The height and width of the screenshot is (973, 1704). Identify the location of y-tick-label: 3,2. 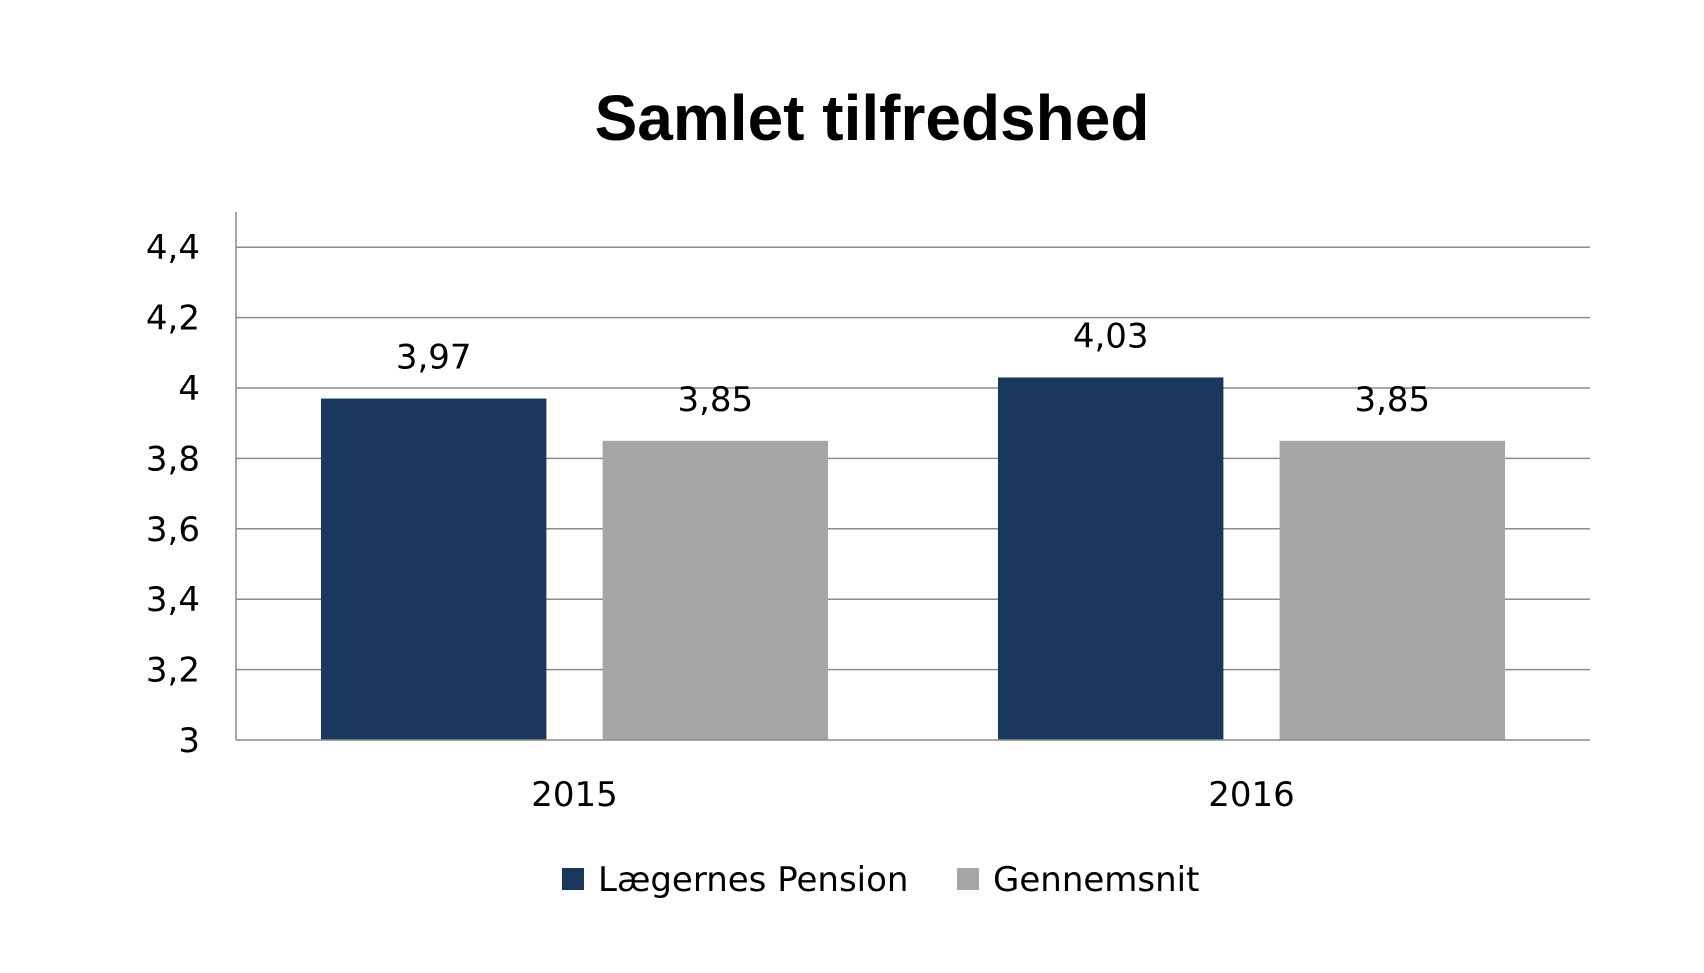
(173, 671).